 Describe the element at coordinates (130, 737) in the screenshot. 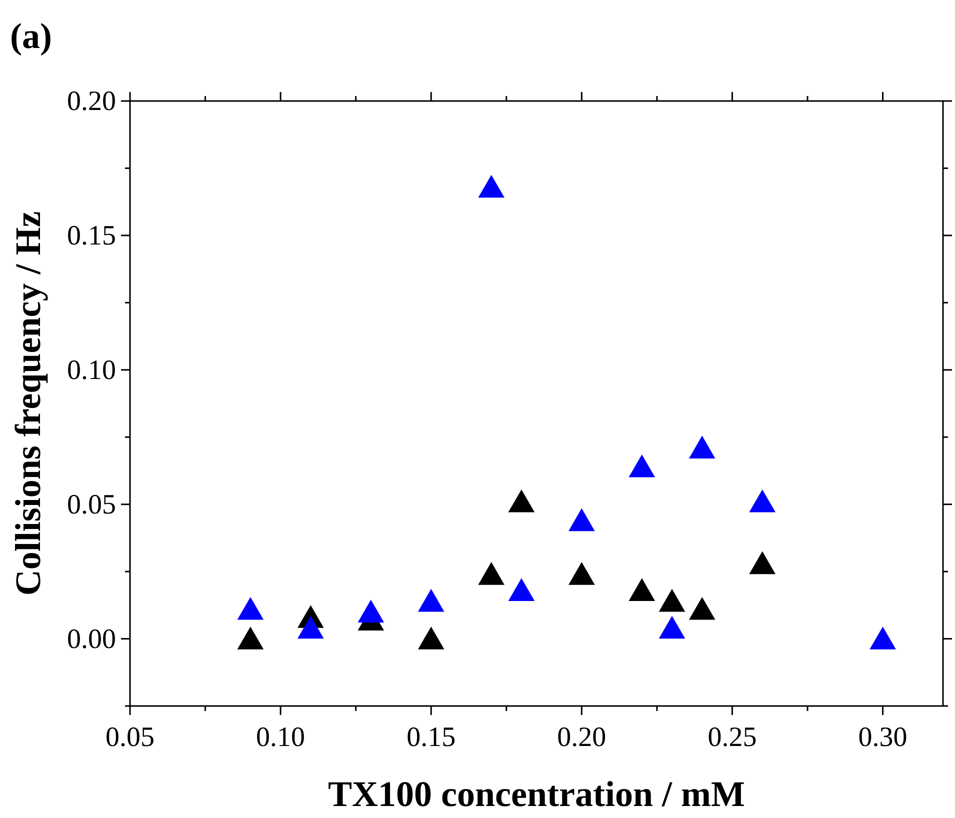

I see `x-tick-label: 0.05` at that location.